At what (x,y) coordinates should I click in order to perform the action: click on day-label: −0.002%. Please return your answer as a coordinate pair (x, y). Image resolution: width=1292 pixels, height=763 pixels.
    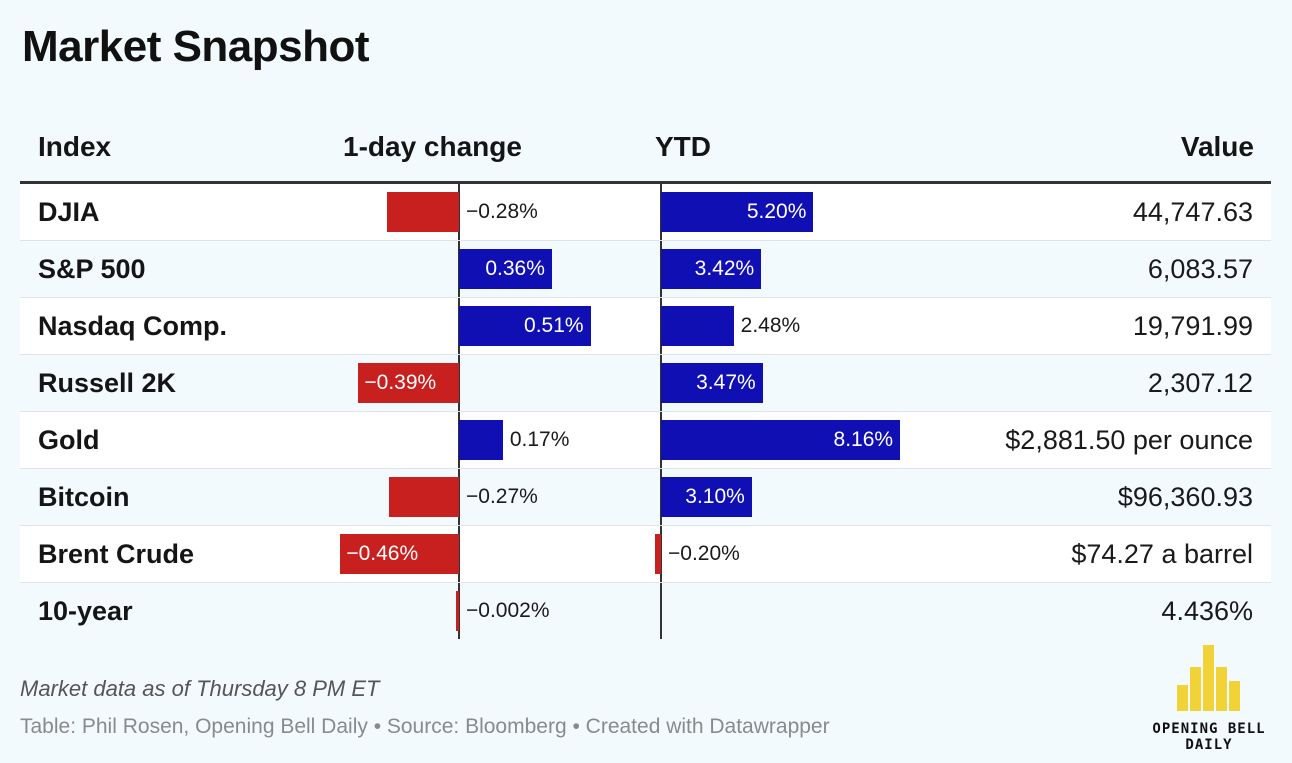
    Looking at the image, I should click on (508, 610).